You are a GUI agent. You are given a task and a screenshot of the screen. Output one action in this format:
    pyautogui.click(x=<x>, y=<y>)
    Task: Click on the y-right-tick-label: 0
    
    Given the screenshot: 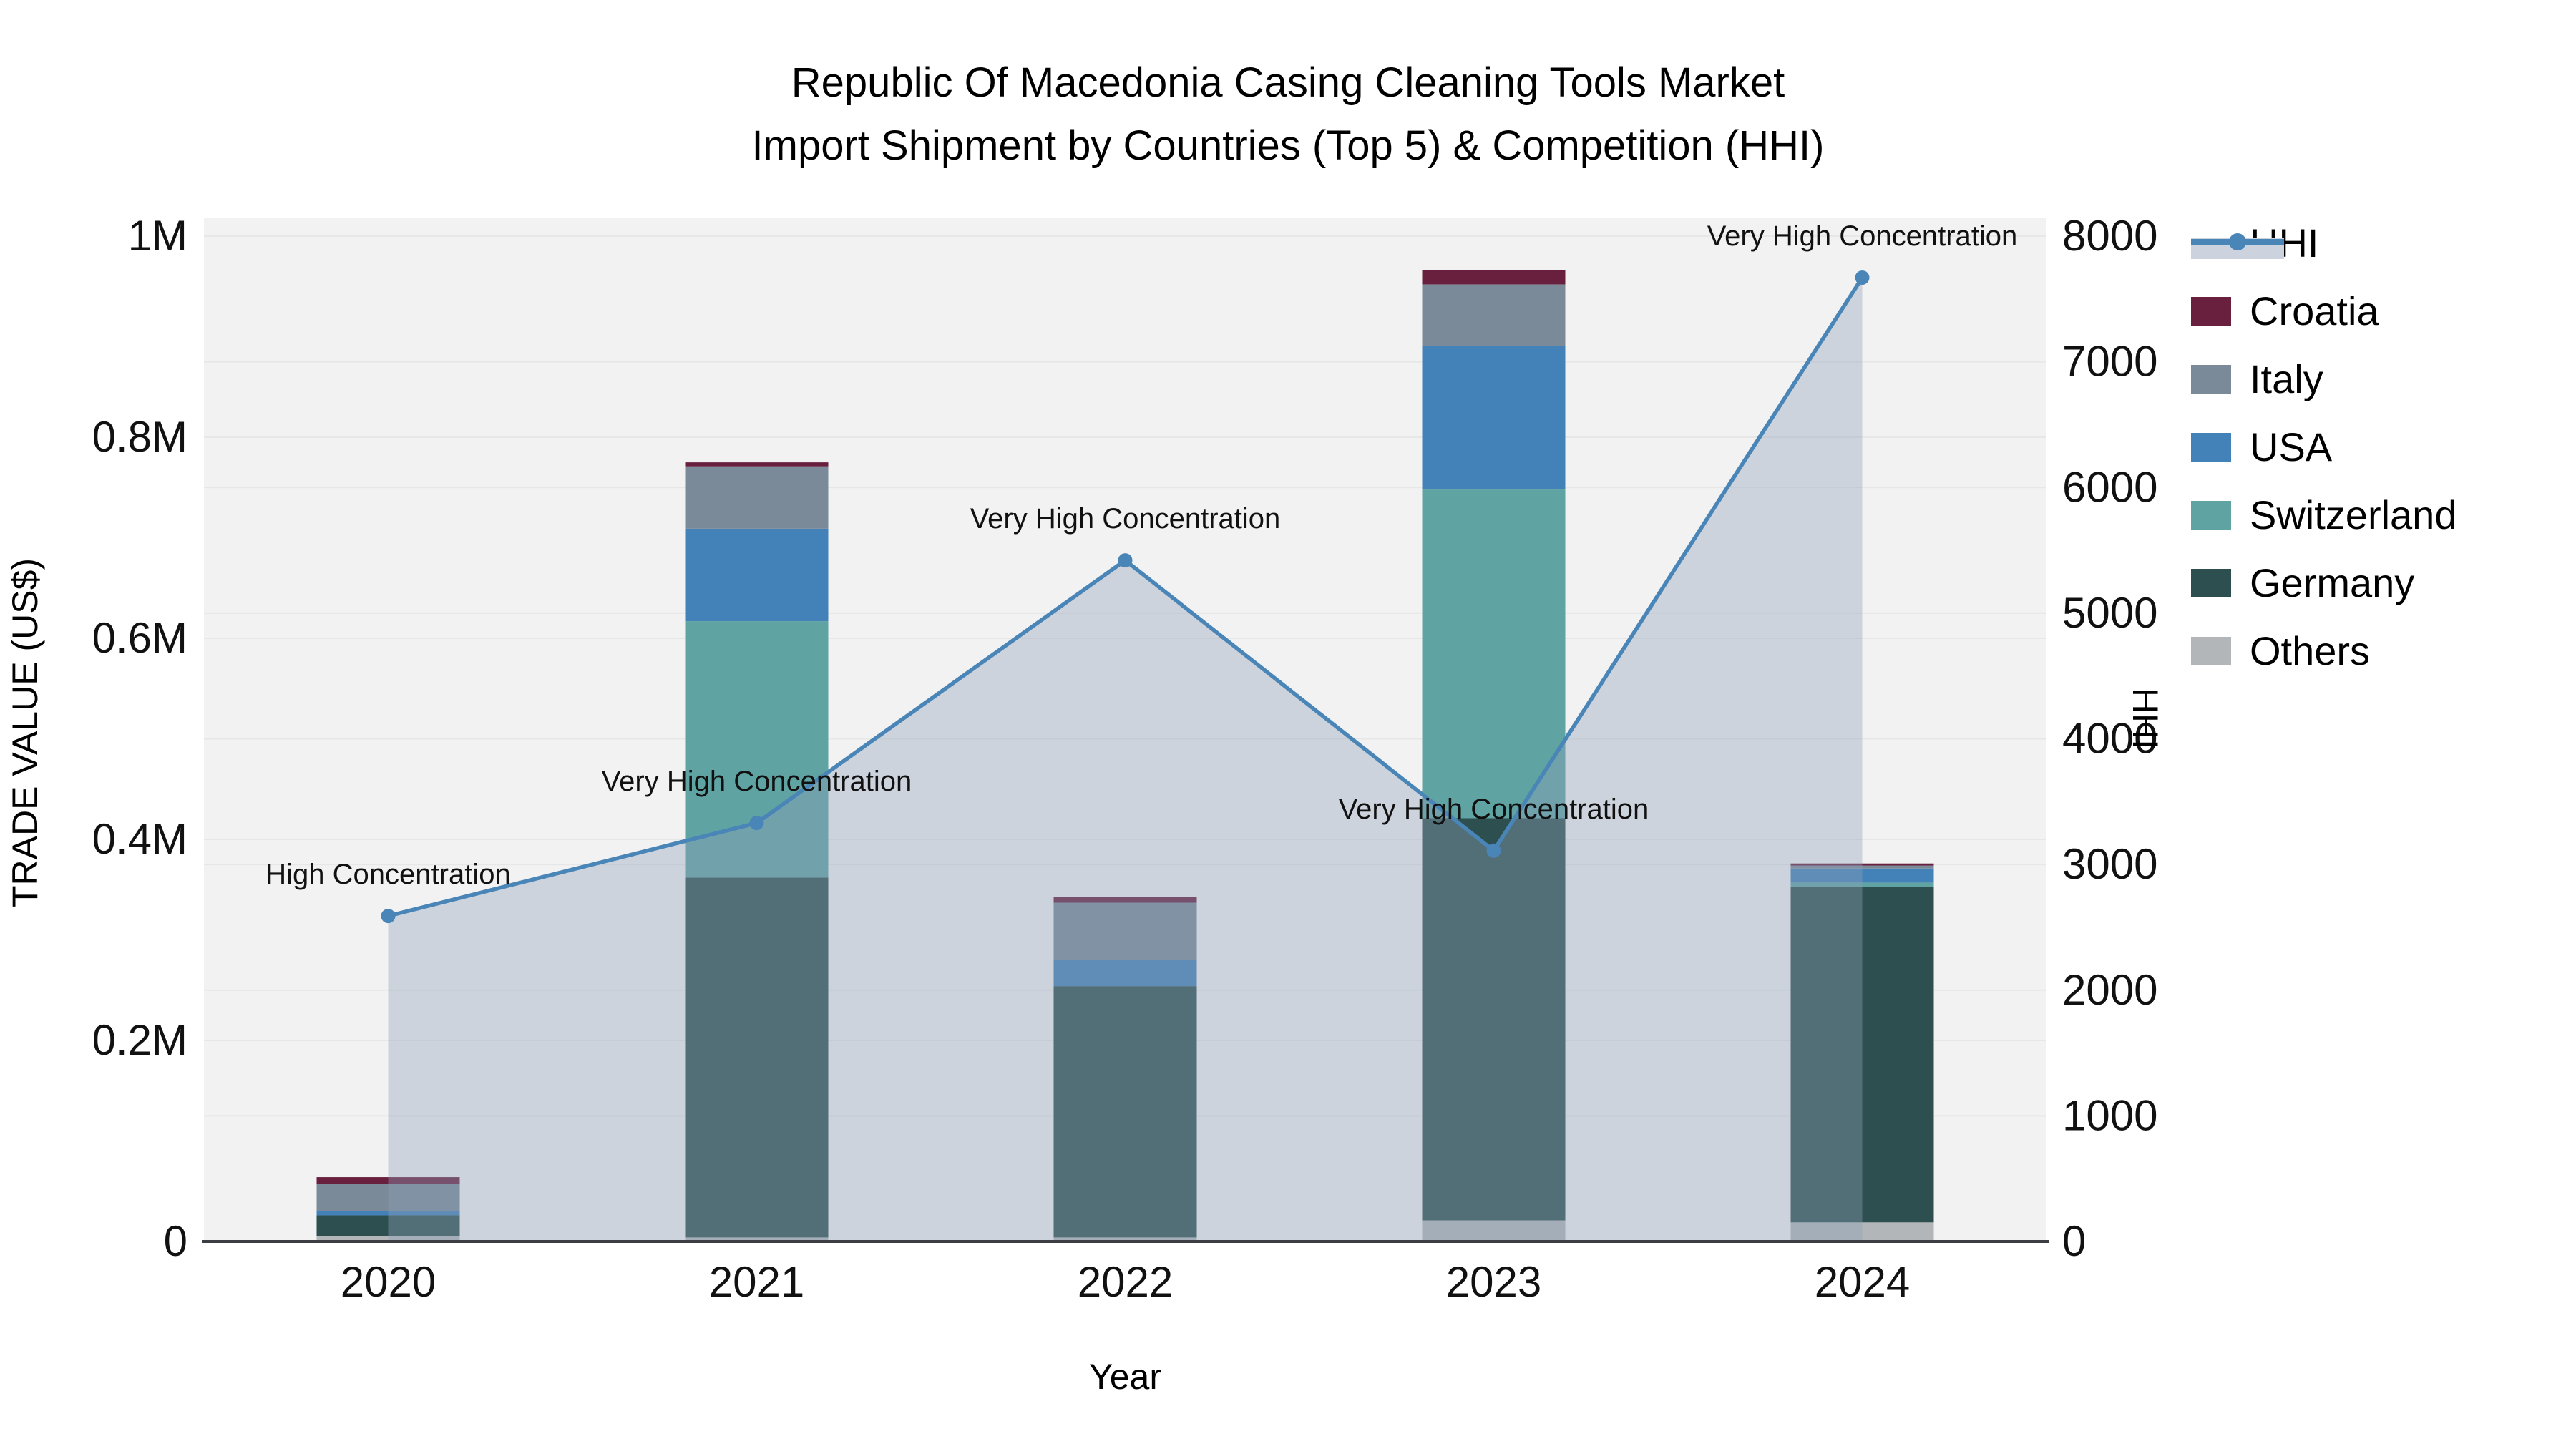 What is the action you would take?
    pyautogui.click(x=2074, y=1241)
    